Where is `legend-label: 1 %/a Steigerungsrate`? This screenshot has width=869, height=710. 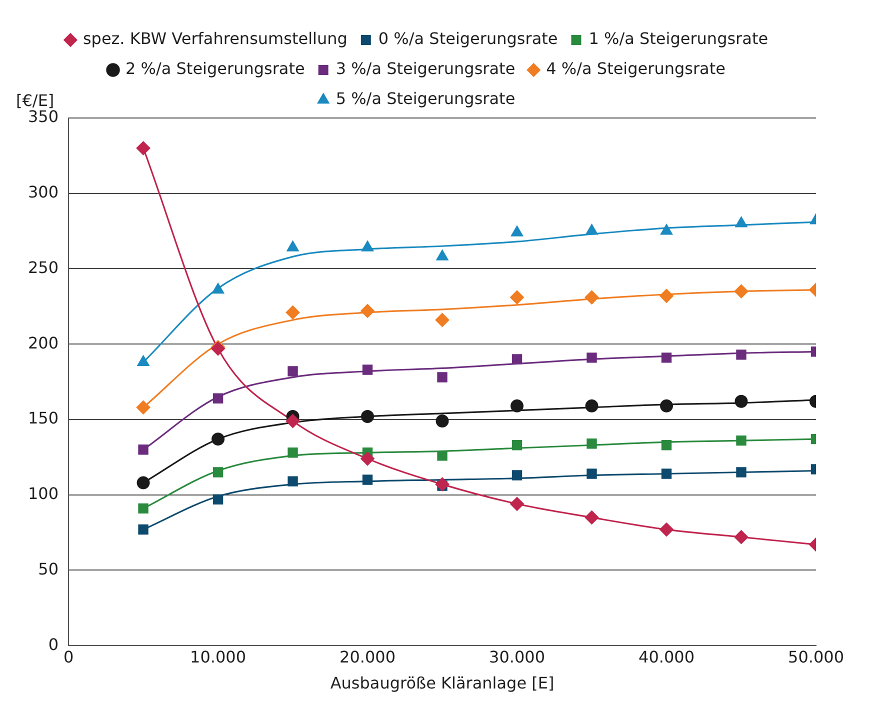 legend-label: 1 %/a Steigerungsrate is located at coordinates (678, 38).